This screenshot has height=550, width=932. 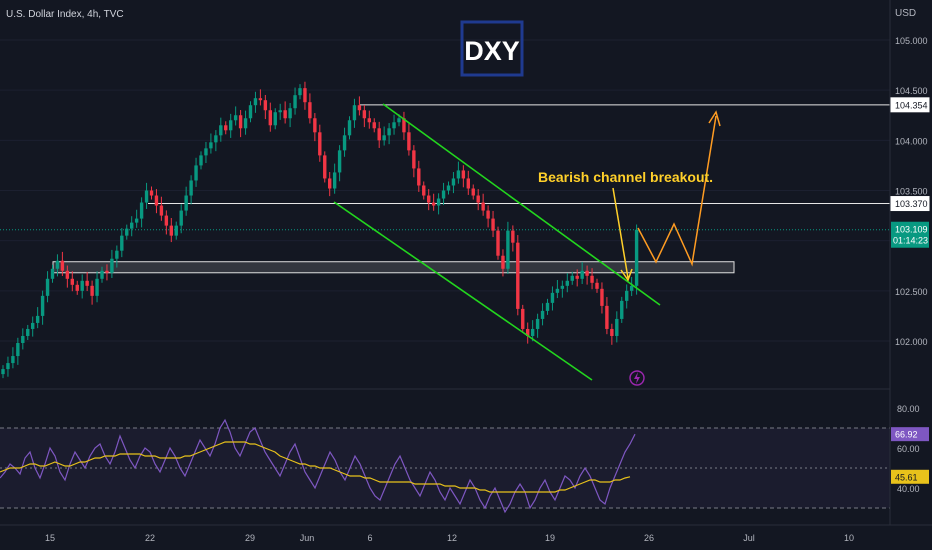 What do you see at coordinates (50, 538) in the screenshot?
I see `time-tick-label: 15` at bounding box center [50, 538].